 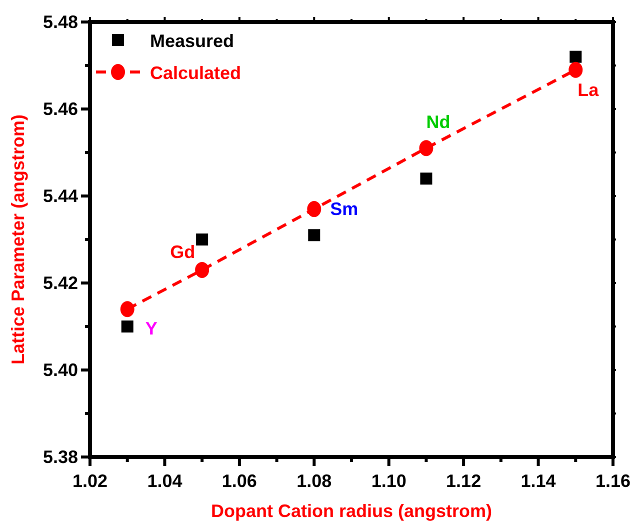 What do you see at coordinates (60, 457) in the screenshot?
I see `y-tick-label: 5.38` at bounding box center [60, 457].